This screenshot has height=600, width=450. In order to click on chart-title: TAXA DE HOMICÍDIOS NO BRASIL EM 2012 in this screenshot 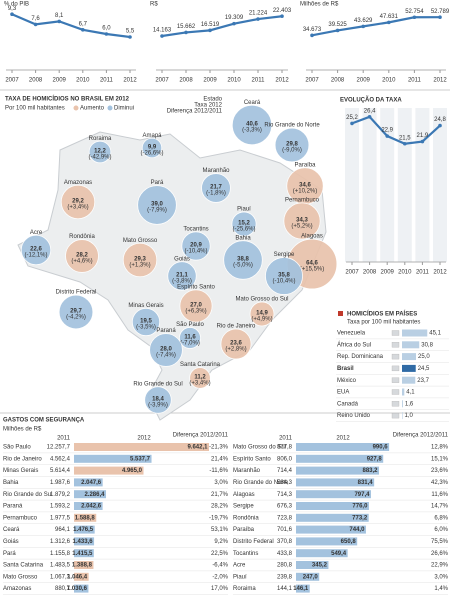, I will do `click(67, 99)`.